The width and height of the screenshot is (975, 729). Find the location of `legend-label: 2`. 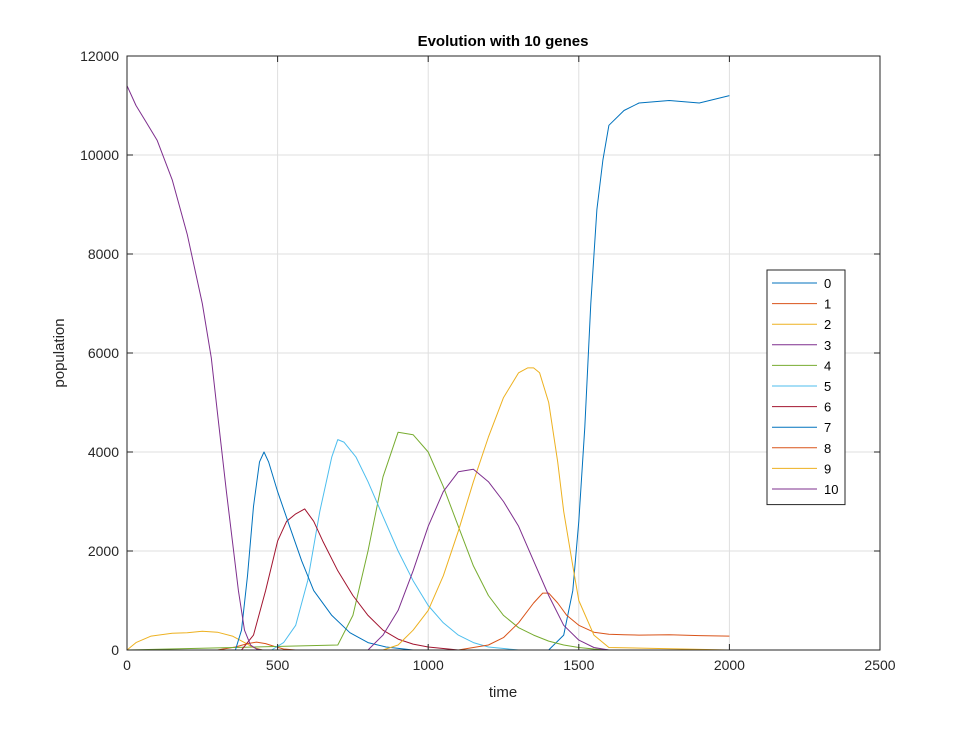

legend-label: 2 is located at coordinates (827, 324).